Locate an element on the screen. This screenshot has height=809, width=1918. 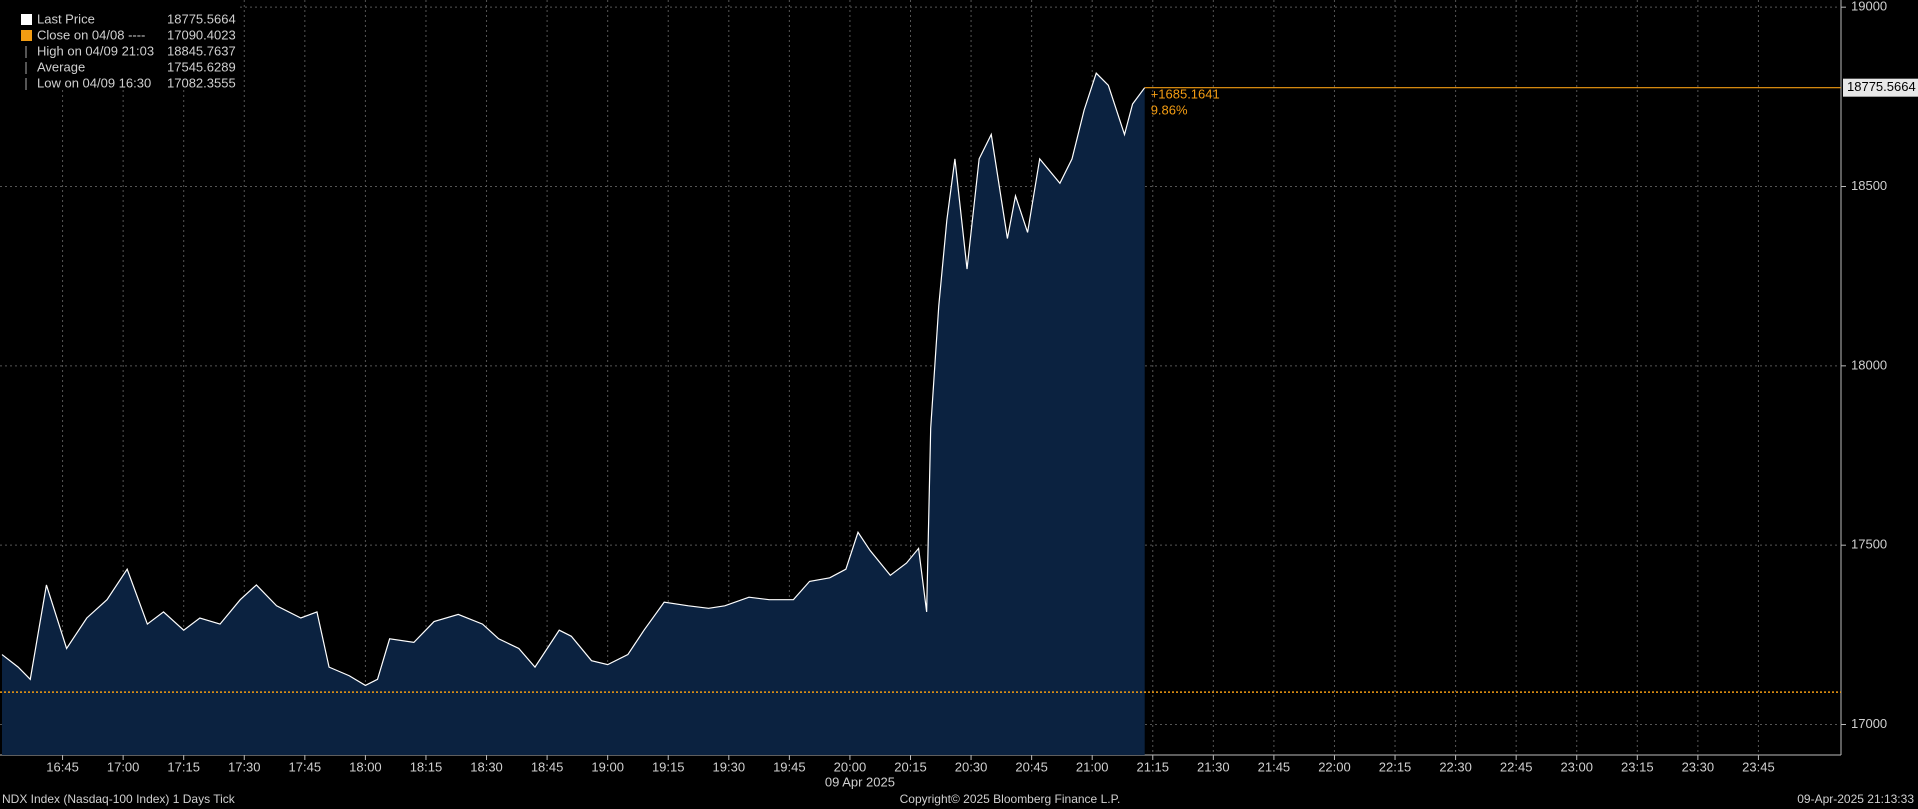
x-tick-label: 23:00 is located at coordinates (1576, 766).